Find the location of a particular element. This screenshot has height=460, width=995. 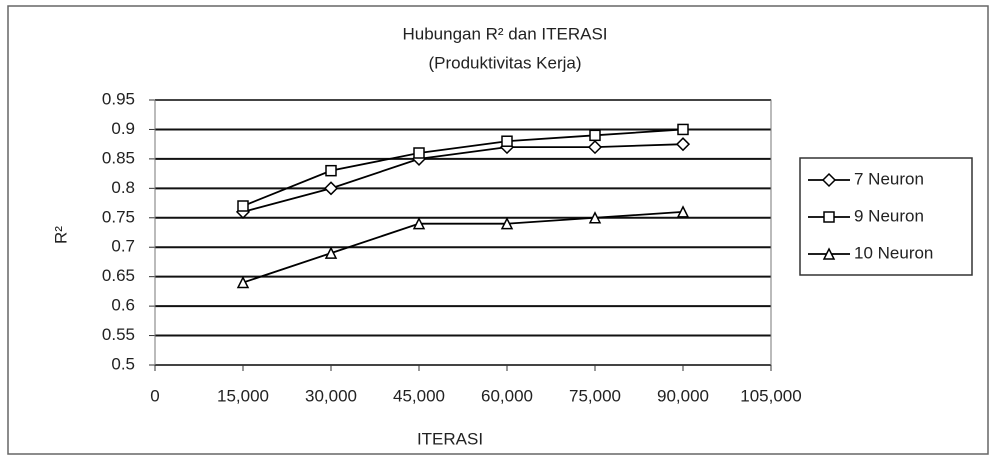

y-axis-label: R² is located at coordinates (60, 235).